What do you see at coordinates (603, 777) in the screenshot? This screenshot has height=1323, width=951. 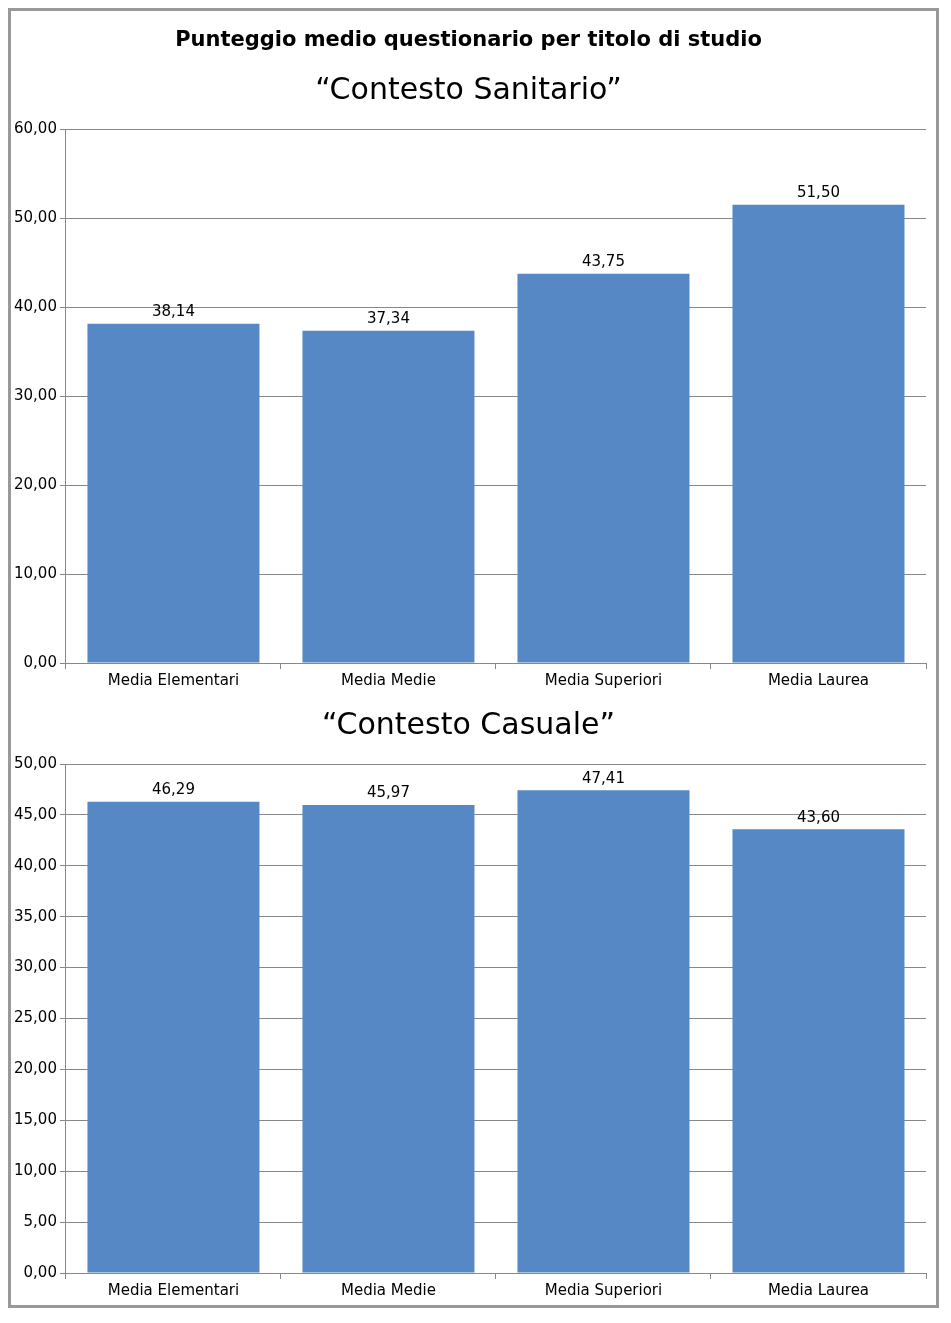 I see `data-label: 47,41` at bounding box center [603, 777].